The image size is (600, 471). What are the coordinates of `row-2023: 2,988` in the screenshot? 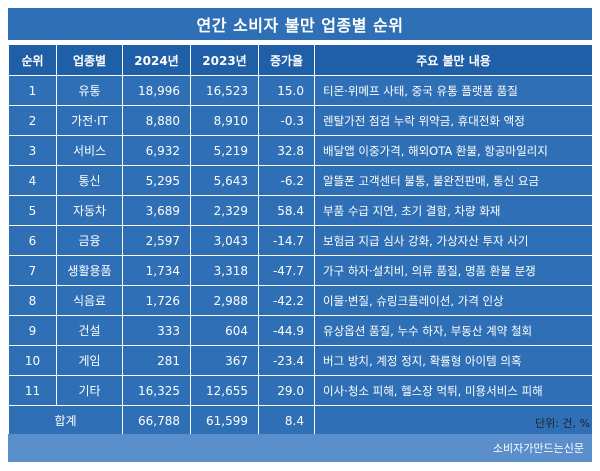 It's located at (224, 300).